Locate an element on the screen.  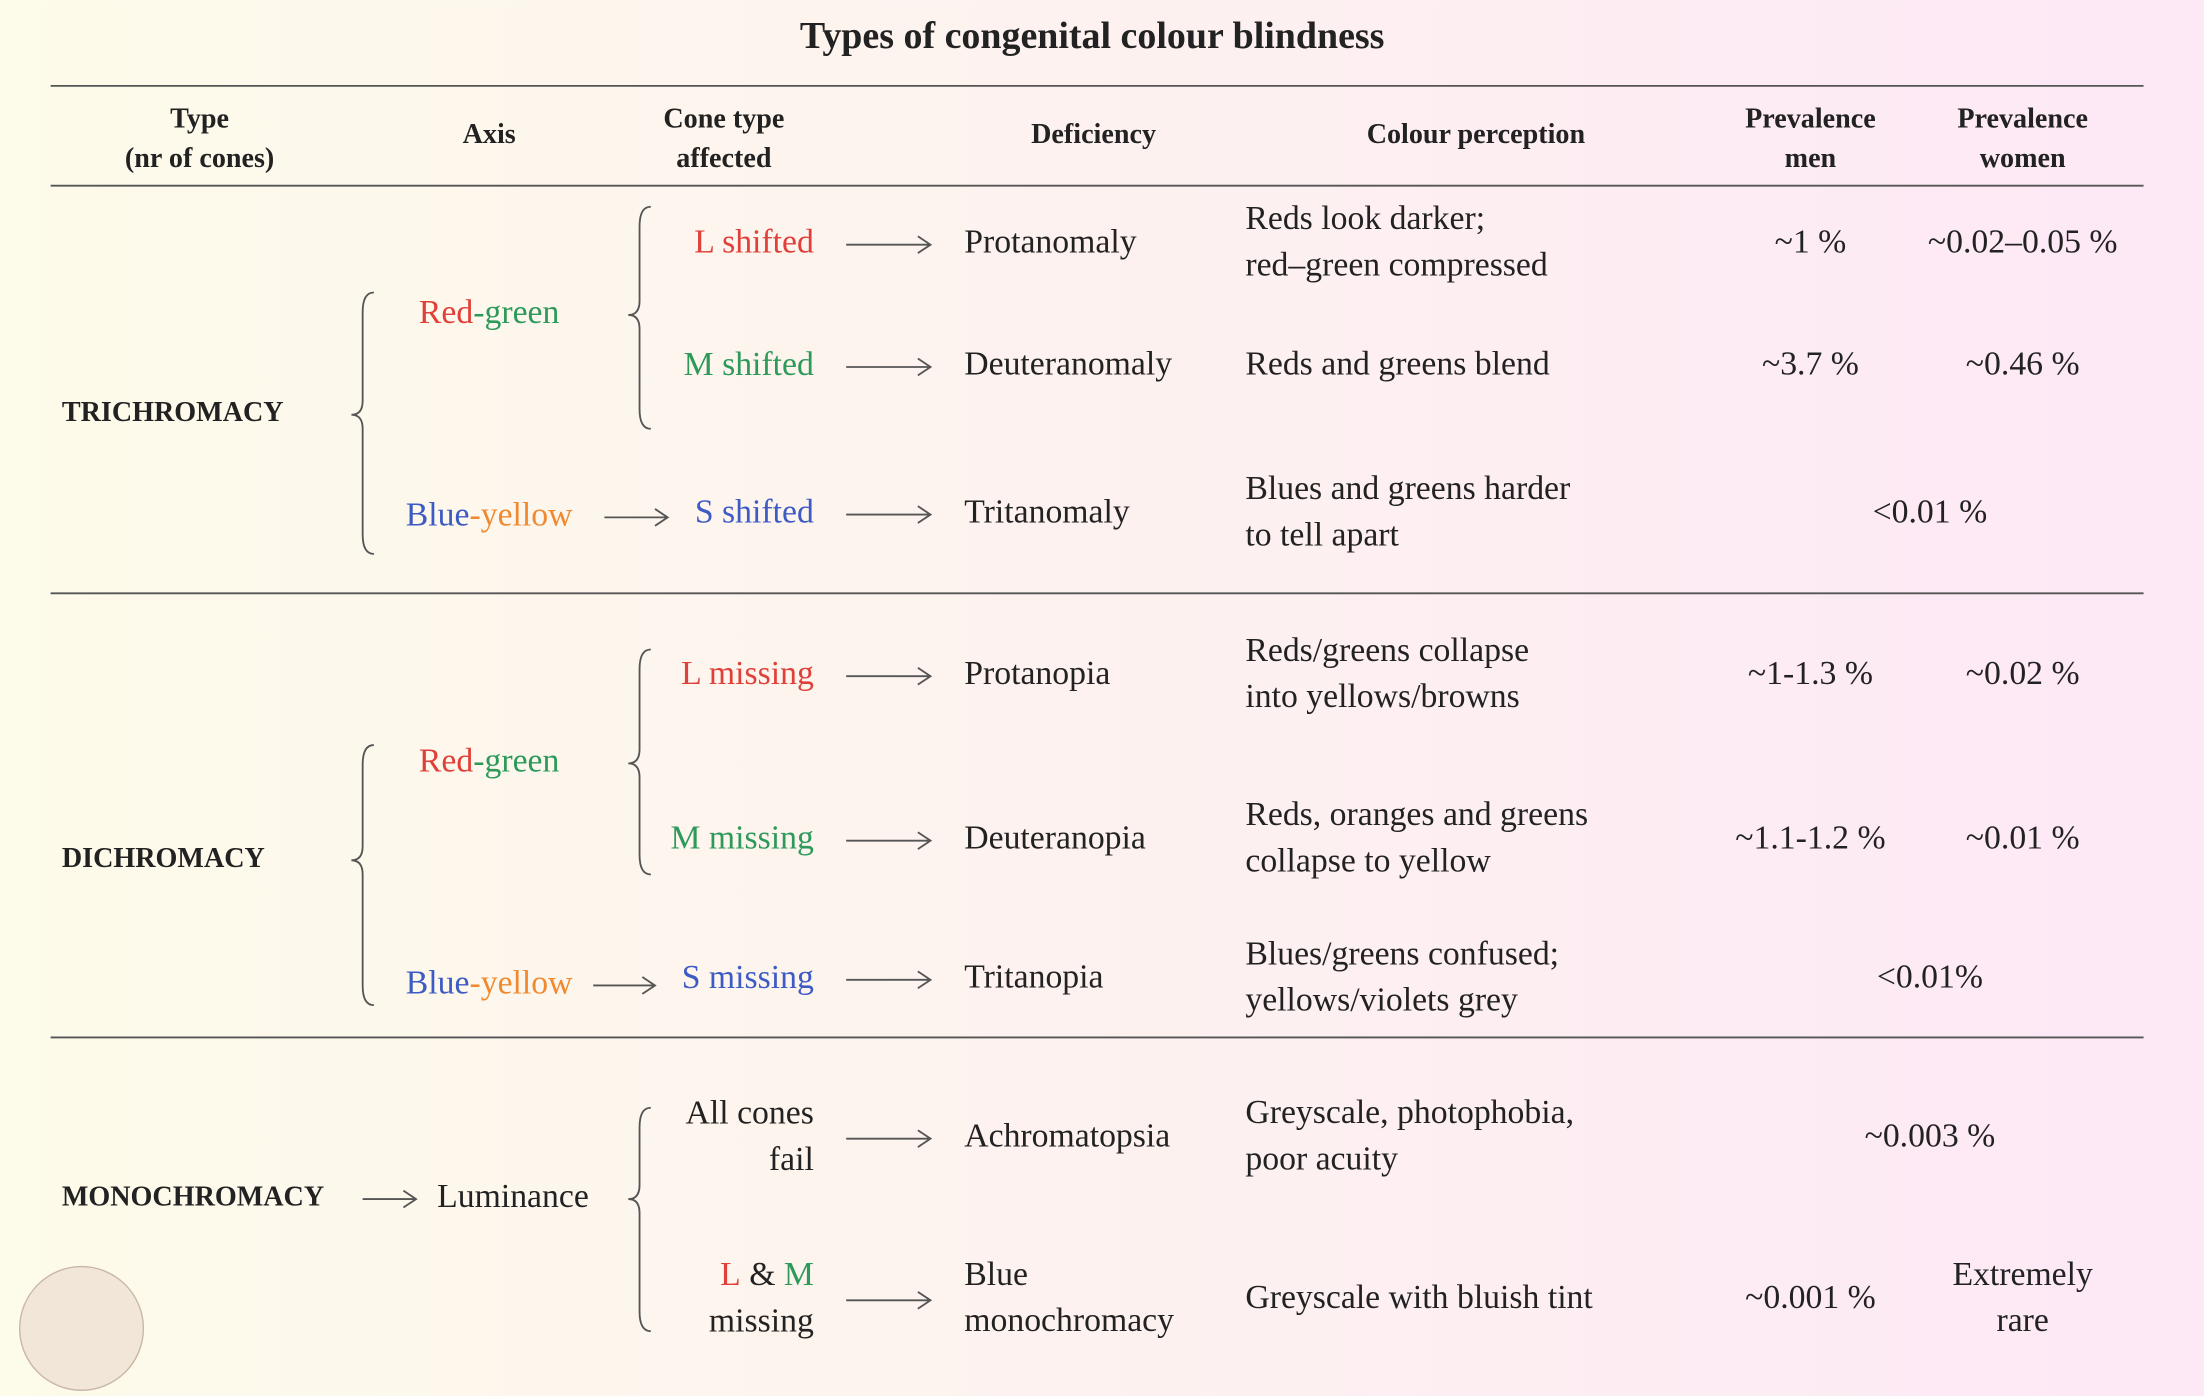
deficiency: Deuteranopia is located at coordinates (1055, 837).